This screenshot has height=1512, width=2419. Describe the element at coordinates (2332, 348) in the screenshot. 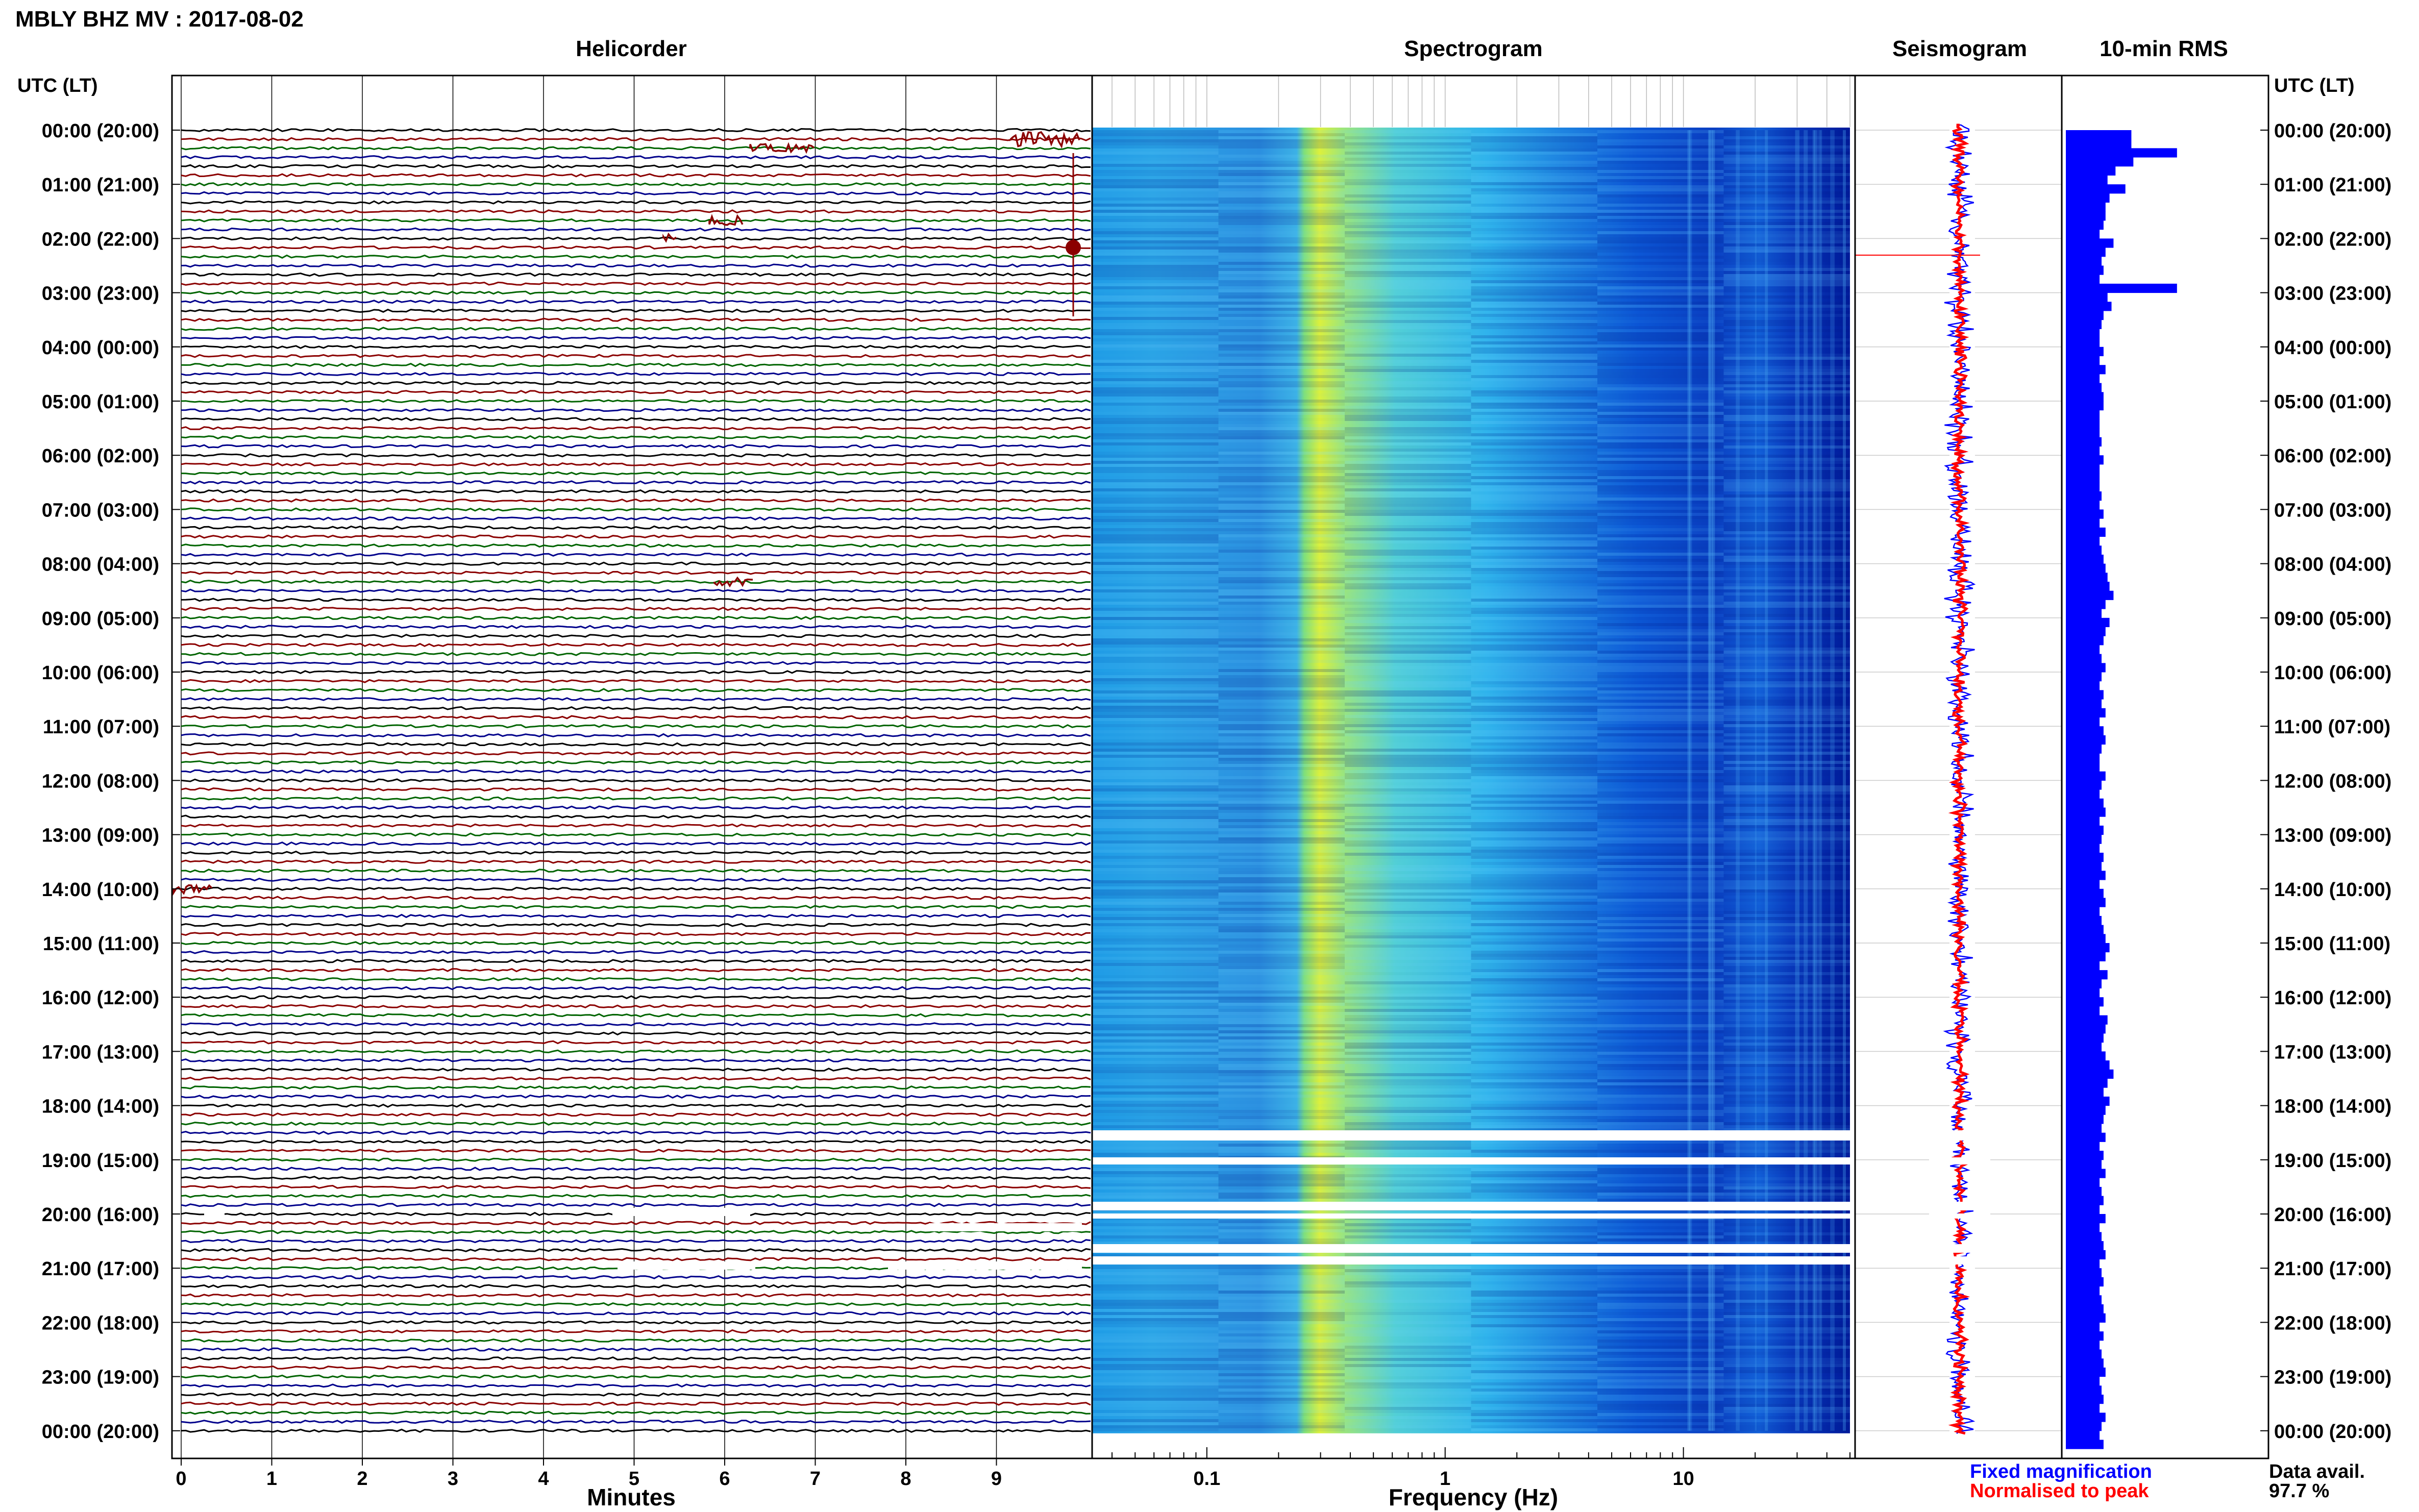

I see `hour-tick-label-right: 04:00 (00:00)` at that location.